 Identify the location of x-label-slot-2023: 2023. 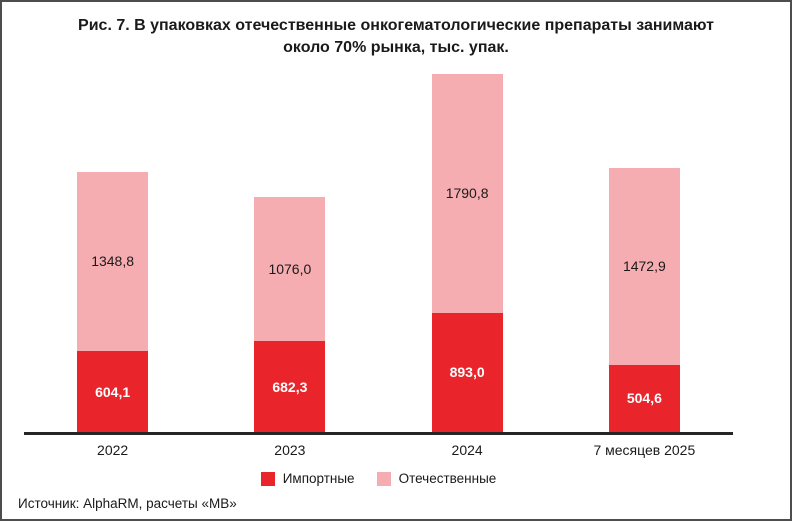
(289, 450).